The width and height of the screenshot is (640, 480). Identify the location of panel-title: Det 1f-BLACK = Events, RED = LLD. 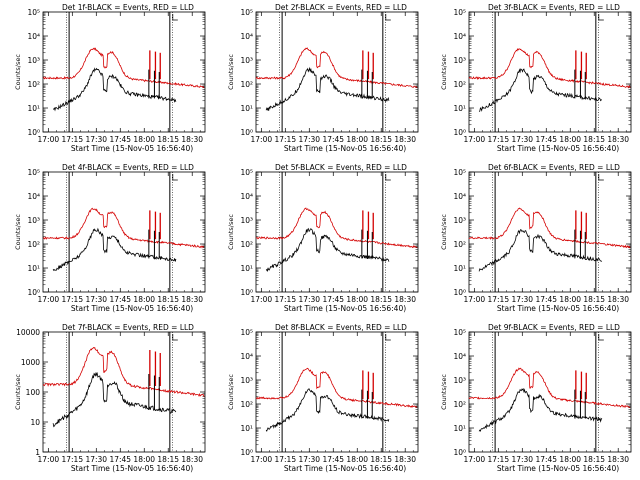
(128, 7).